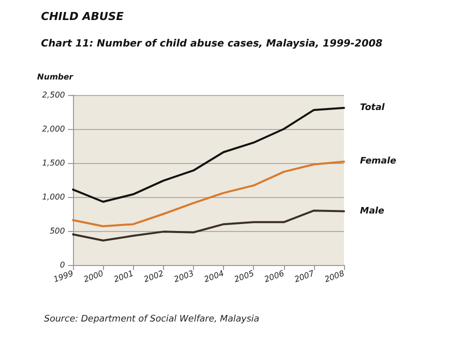  Describe the element at coordinates (304, 276) in the screenshot. I see `x-tick-label: 2007` at that location.